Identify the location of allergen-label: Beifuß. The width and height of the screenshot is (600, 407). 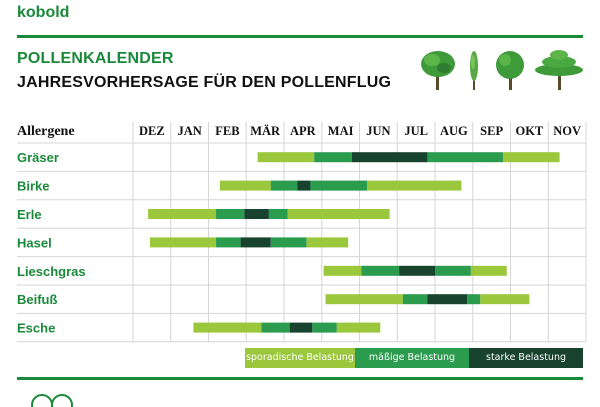
(37, 299).